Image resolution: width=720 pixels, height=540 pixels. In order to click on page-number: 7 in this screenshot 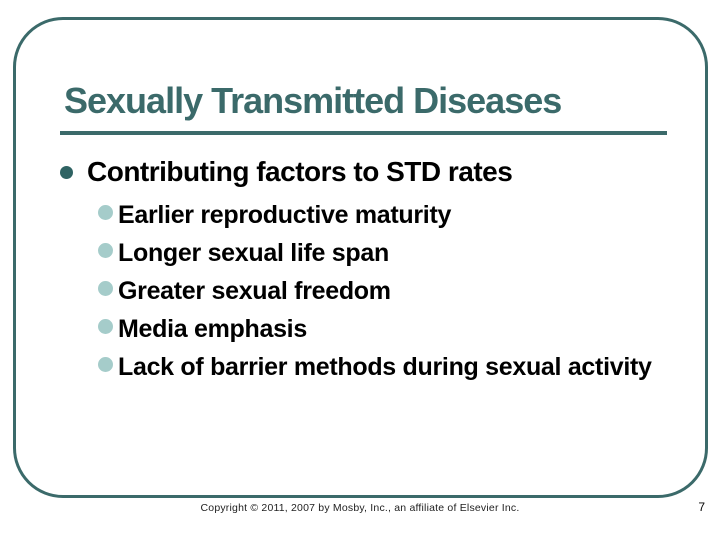, I will do `click(701, 507)`.